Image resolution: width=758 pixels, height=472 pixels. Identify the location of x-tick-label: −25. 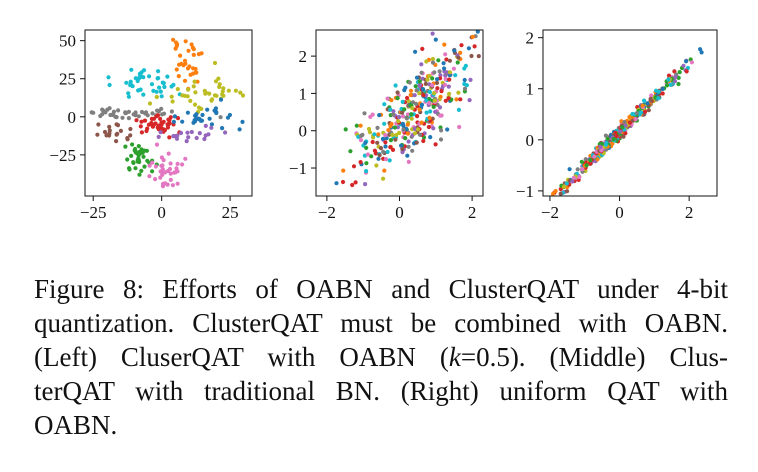
(93, 212).